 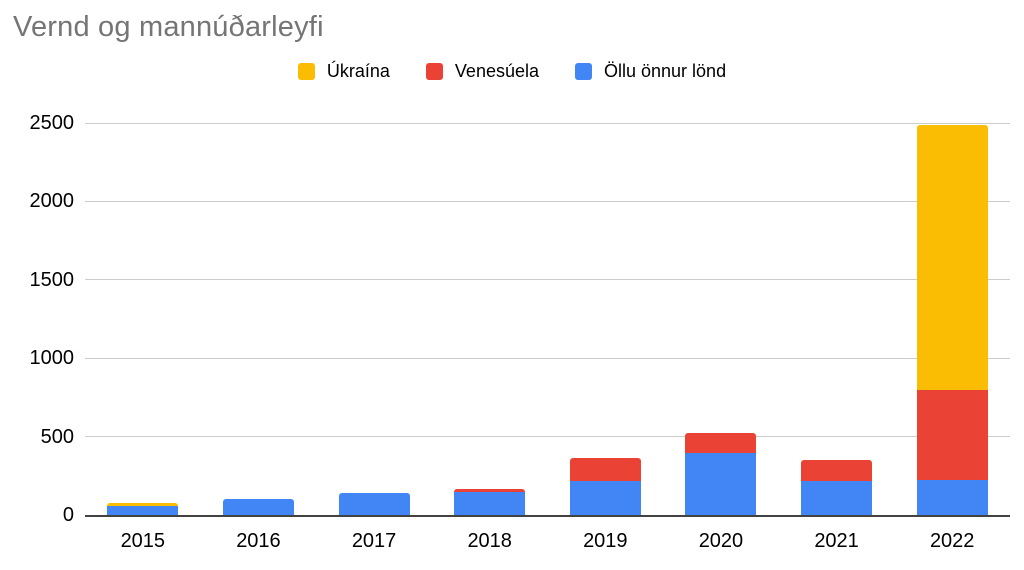 I want to click on legend: Úkraína Venesúela Öllu önnur lönd, so click(x=512, y=71).